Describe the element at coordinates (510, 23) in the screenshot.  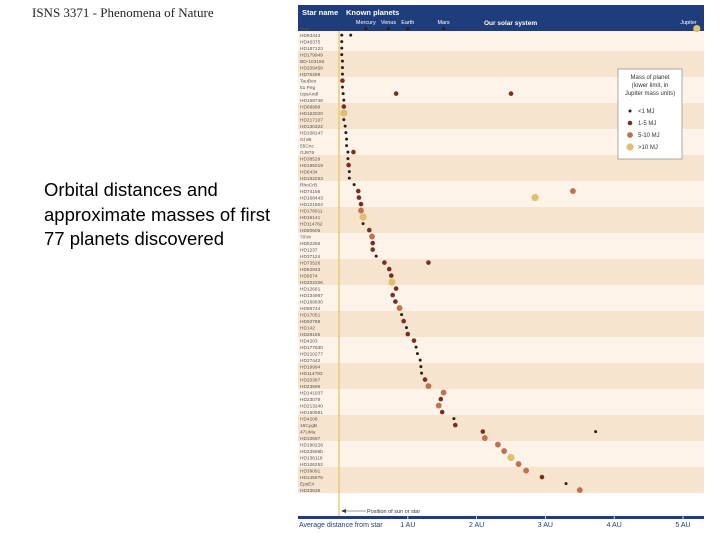
I see `header-our-solar-system: Our solar system` at that location.